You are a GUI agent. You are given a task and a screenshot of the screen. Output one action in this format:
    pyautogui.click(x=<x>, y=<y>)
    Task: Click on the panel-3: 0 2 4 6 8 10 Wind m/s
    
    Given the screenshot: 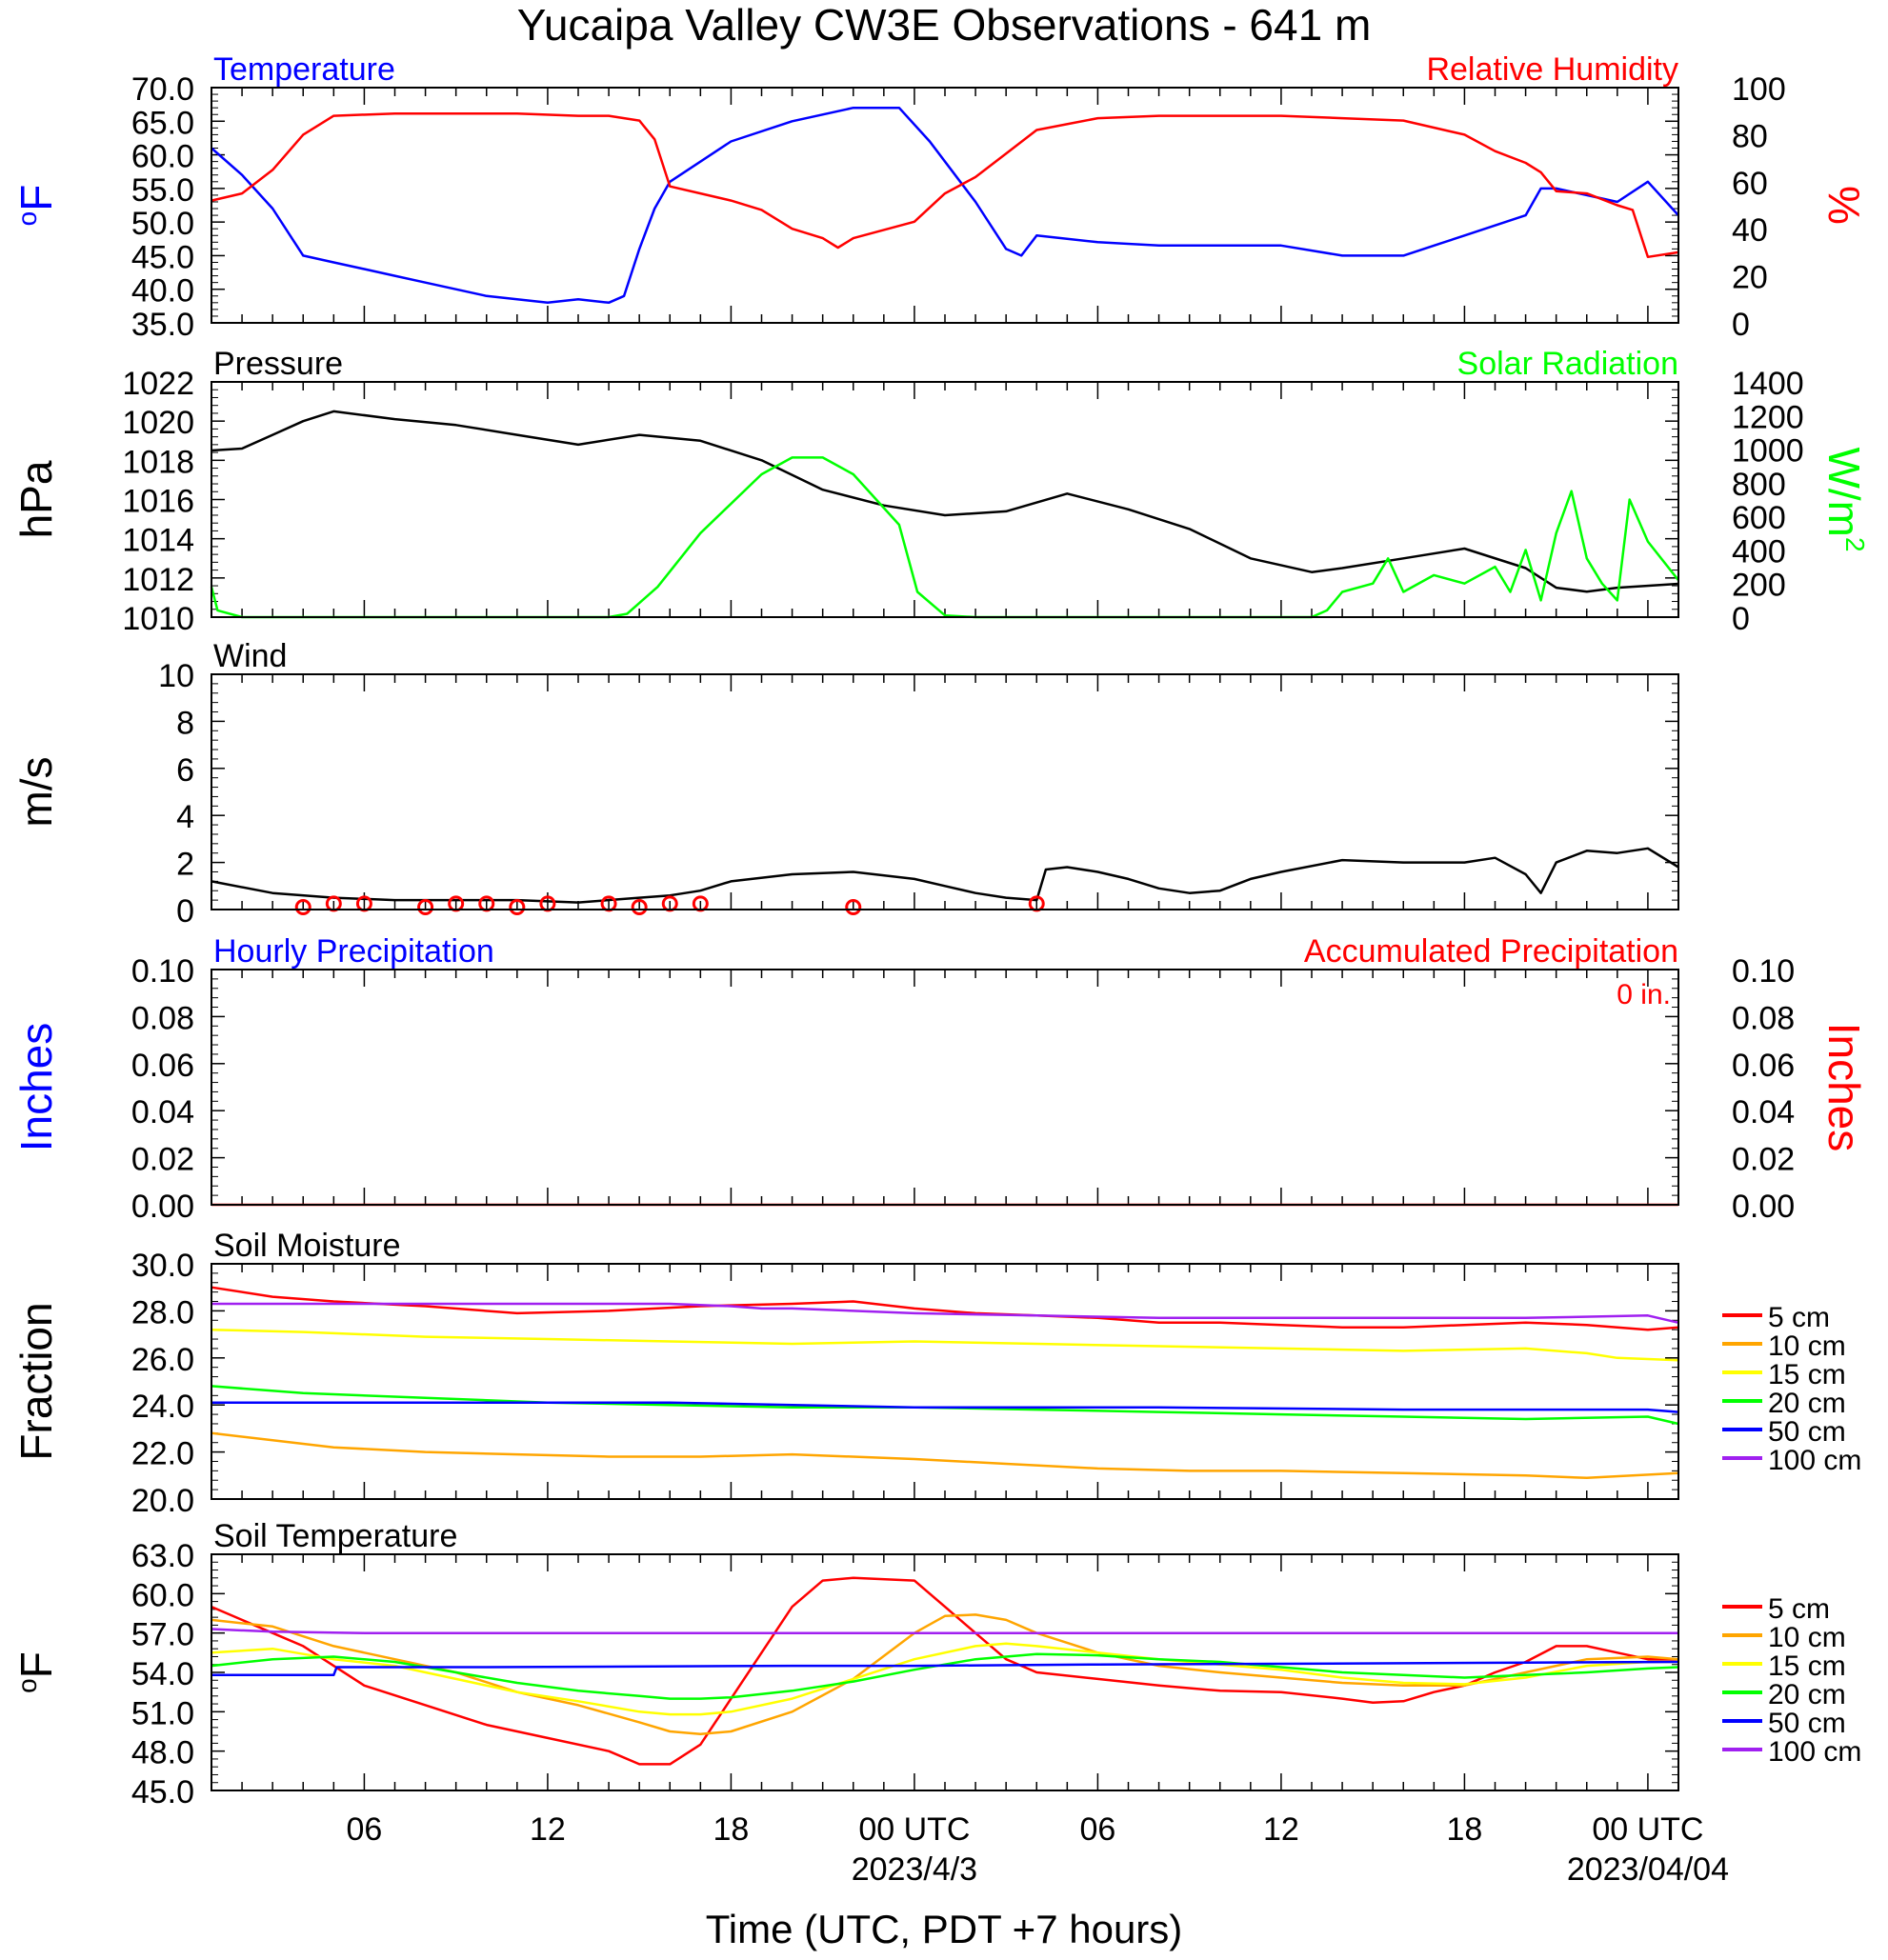 What is the action you would take?
    pyautogui.click(x=845, y=784)
    